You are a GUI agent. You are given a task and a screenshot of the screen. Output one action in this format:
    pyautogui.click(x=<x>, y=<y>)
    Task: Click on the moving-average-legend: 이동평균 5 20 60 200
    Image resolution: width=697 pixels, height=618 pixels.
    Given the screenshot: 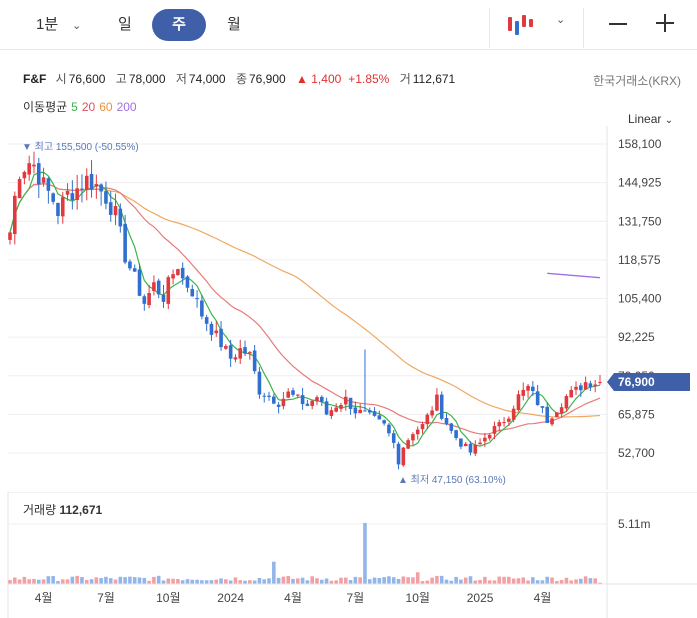 What is the action you would take?
    pyautogui.click(x=82, y=106)
    